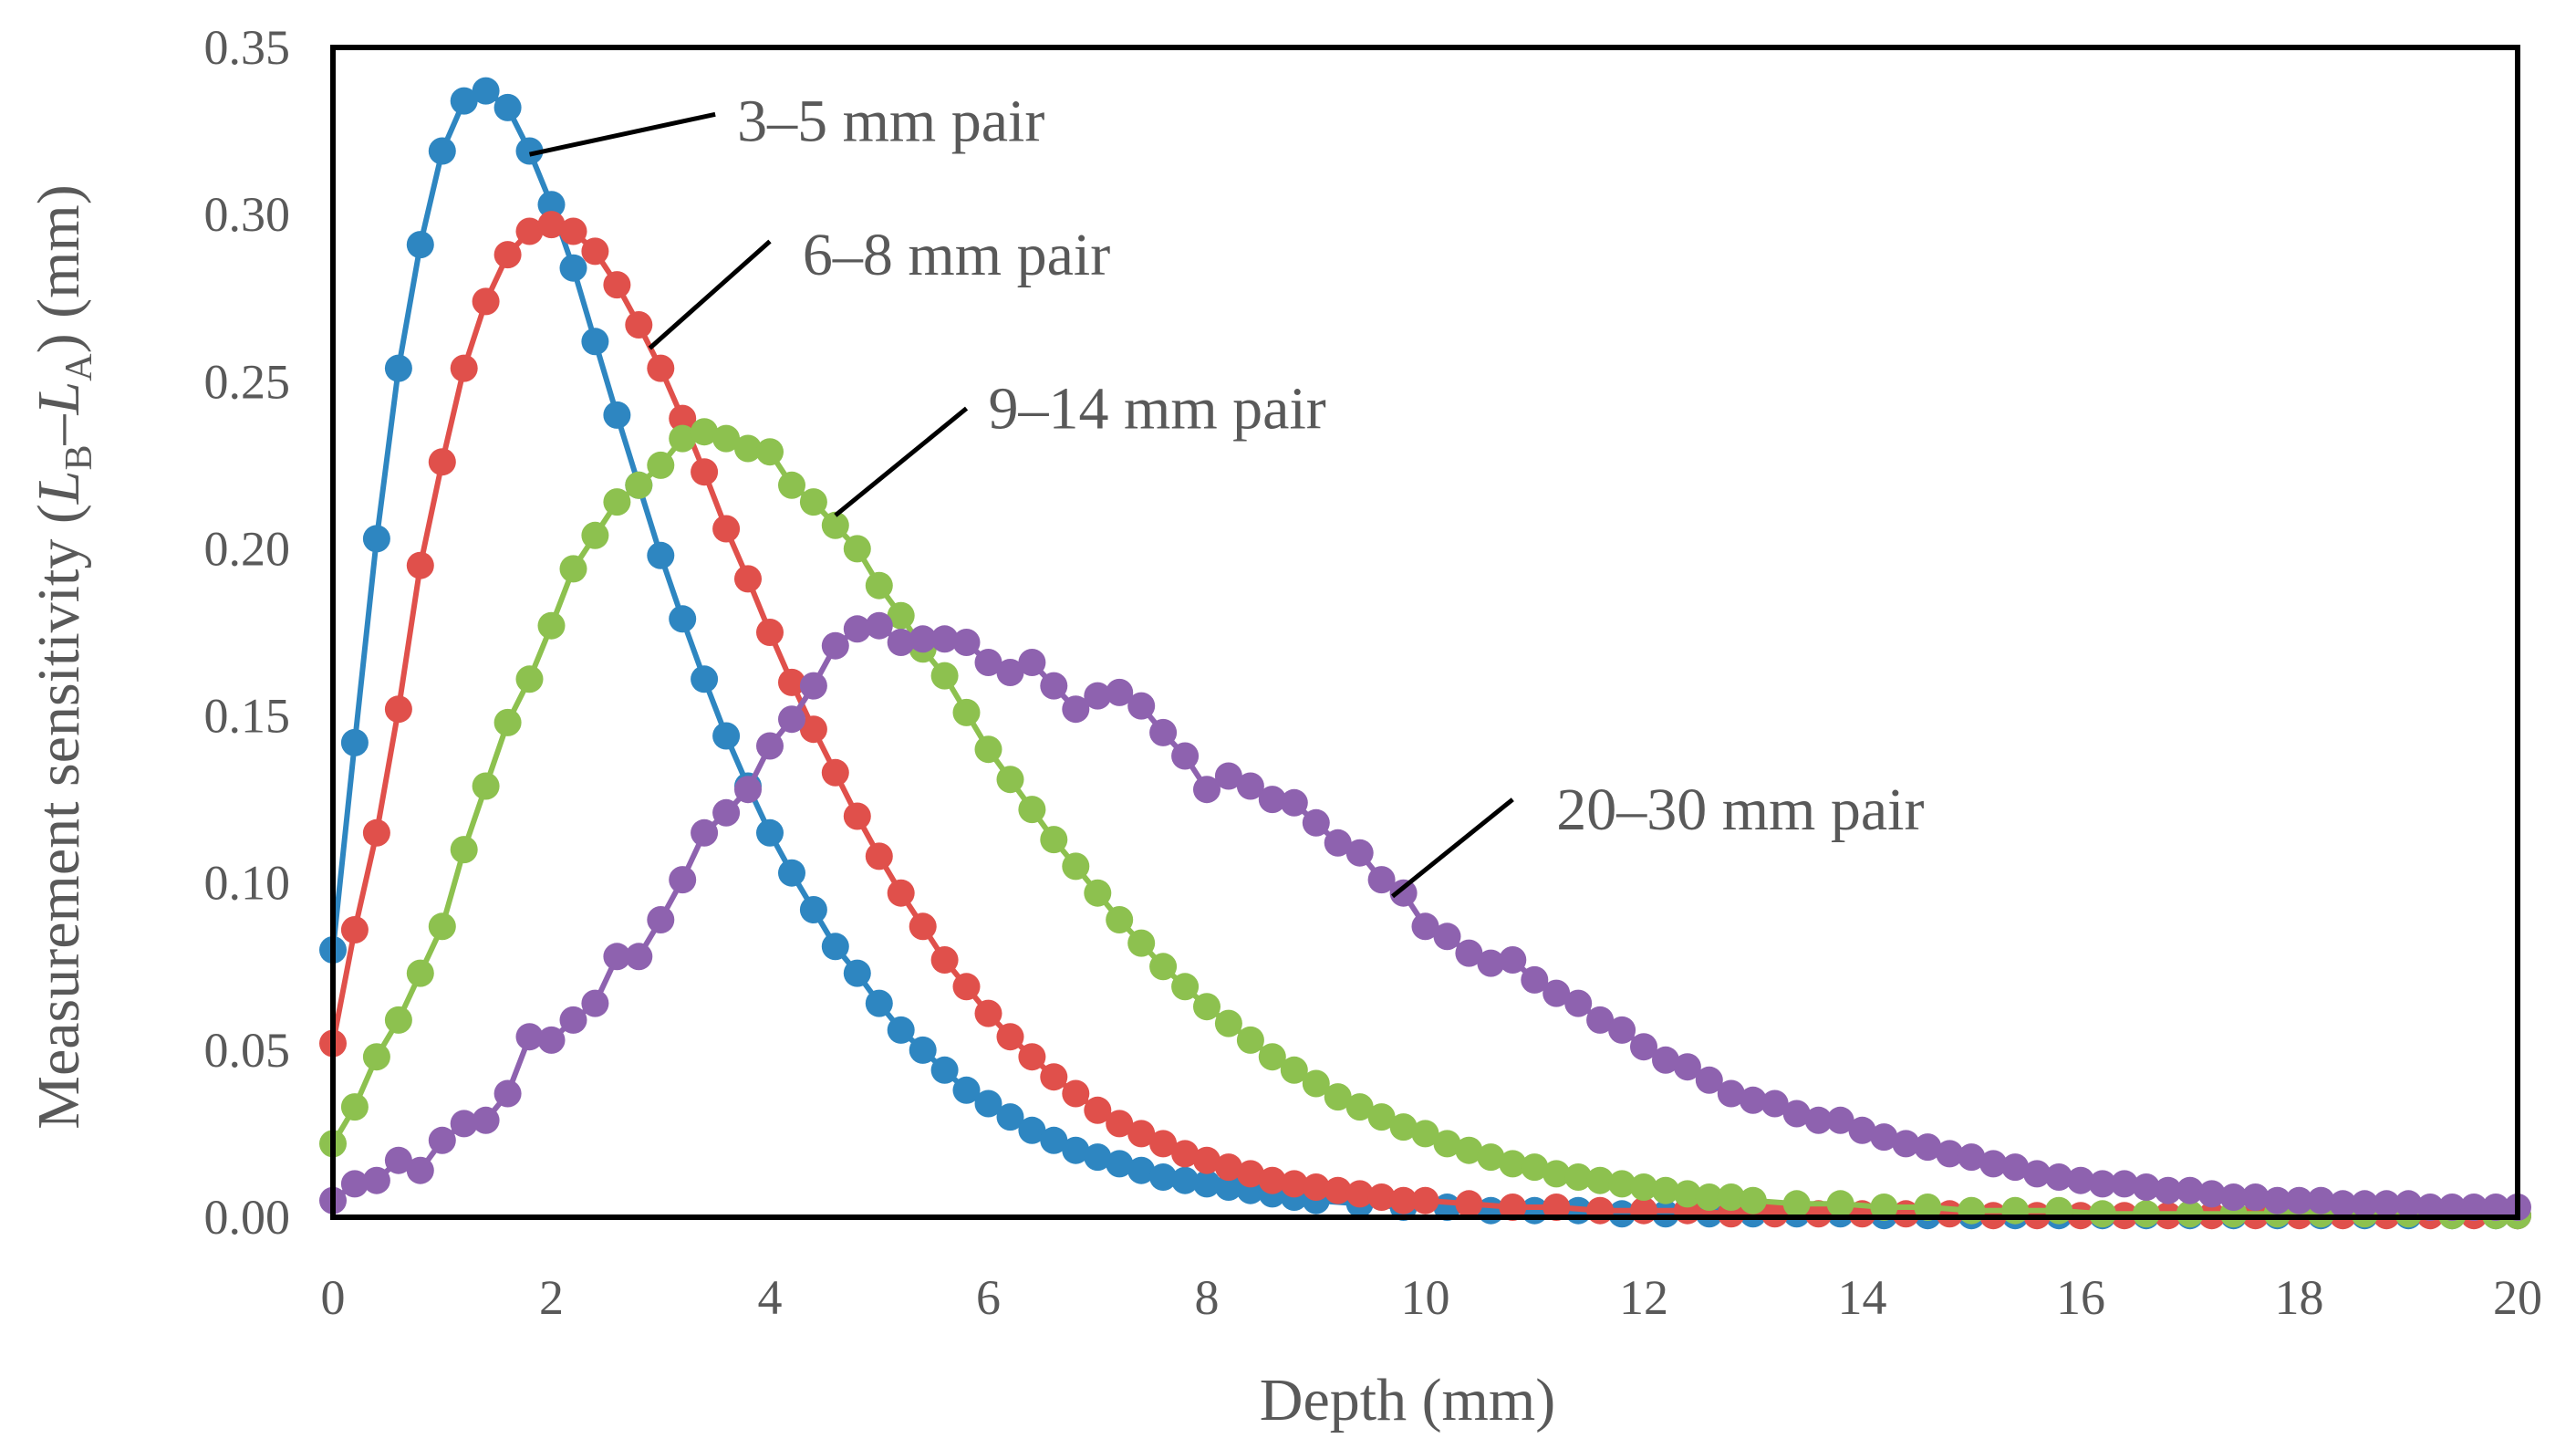 This screenshot has width=2576, height=1449. Describe the element at coordinates (1157, 409) in the screenshot. I see `annotation-label-2: 9–14 mm pair` at that location.